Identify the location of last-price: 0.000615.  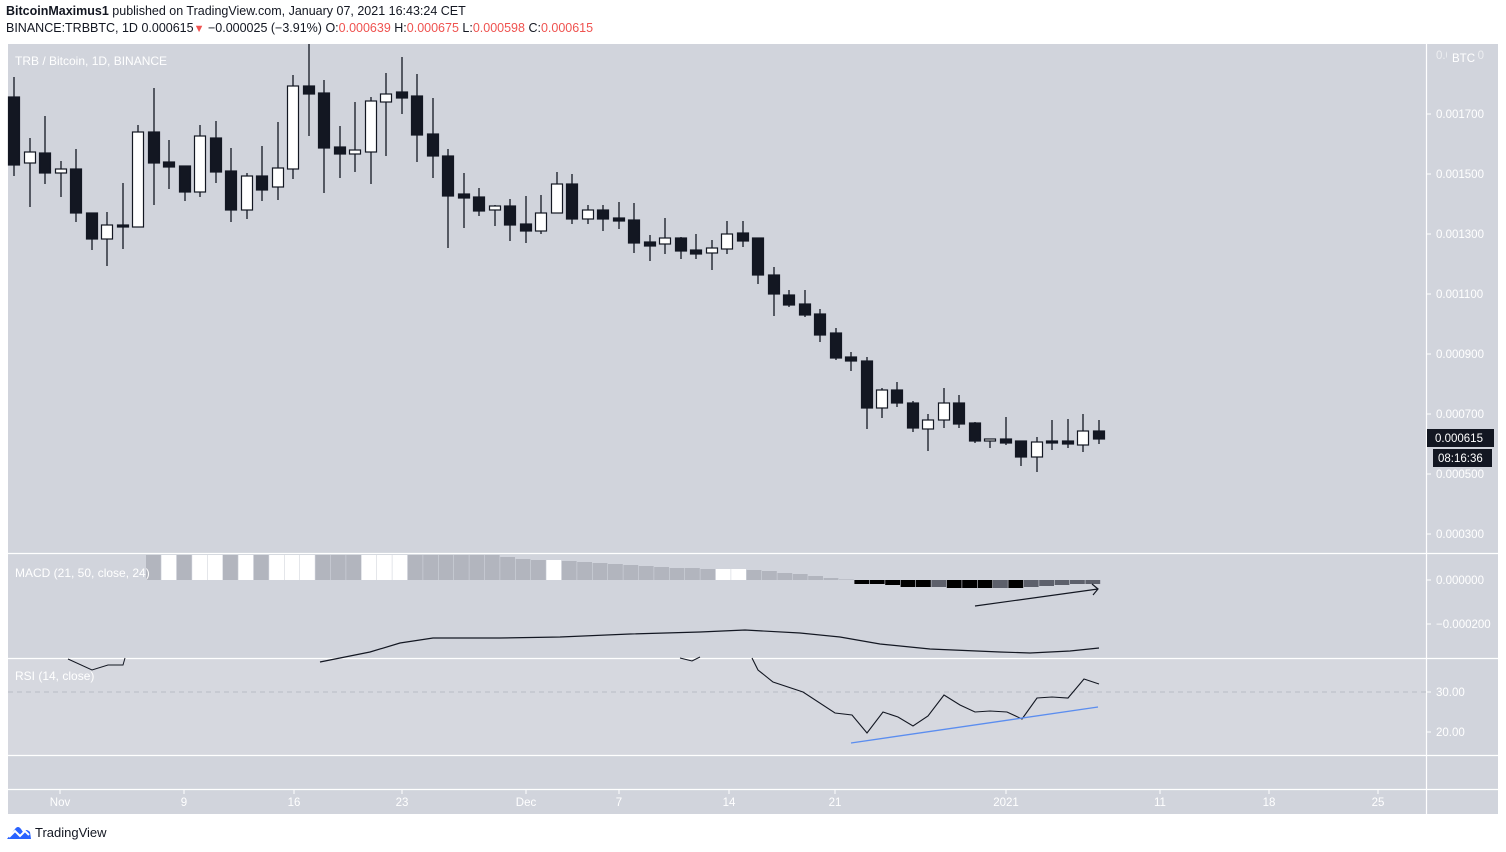
(167, 28).